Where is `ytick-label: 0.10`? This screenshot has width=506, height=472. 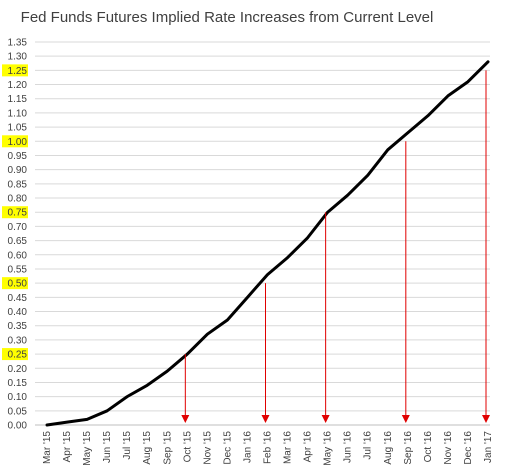 ytick-label: 0.10 is located at coordinates (18, 397).